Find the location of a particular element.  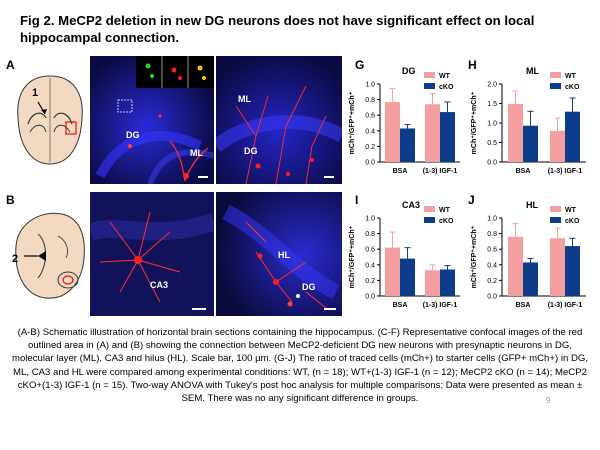

chart-i-ytick-label: 0.8 is located at coordinates (370, 234).